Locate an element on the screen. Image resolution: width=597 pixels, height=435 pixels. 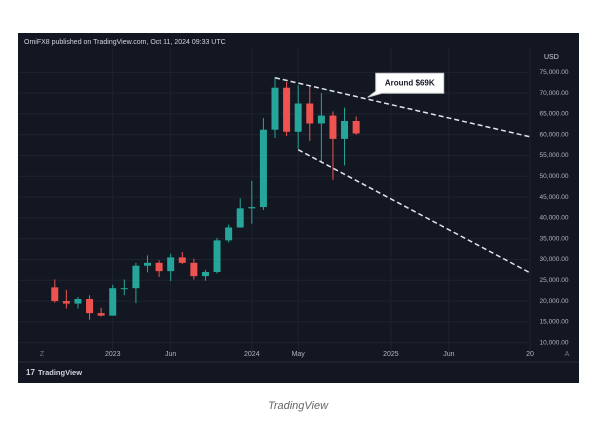
logo-text: TradingView is located at coordinates (60, 372).